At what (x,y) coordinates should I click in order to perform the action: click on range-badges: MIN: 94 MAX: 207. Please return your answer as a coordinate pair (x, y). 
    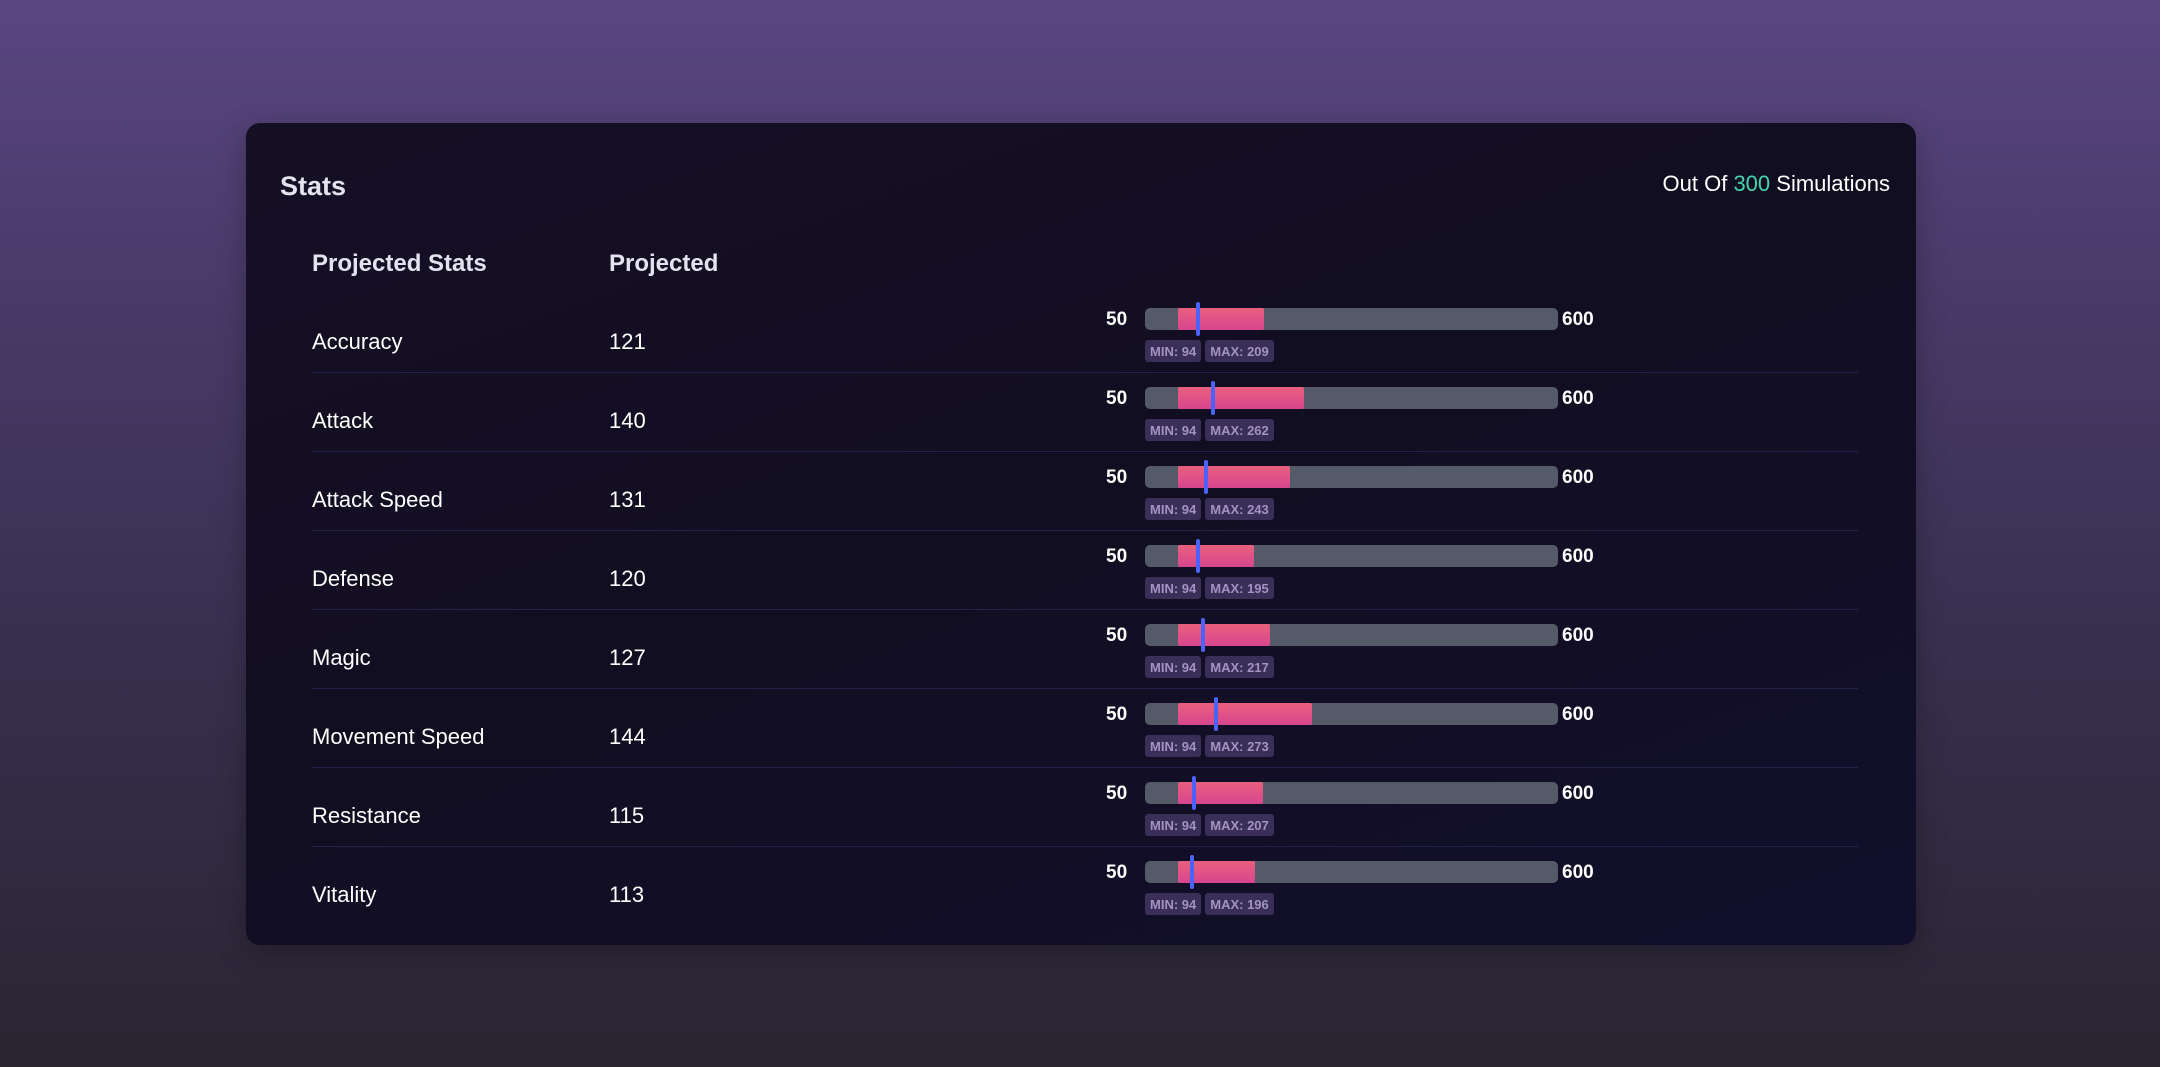
    Looking at the image, I should click on (1209, 825).